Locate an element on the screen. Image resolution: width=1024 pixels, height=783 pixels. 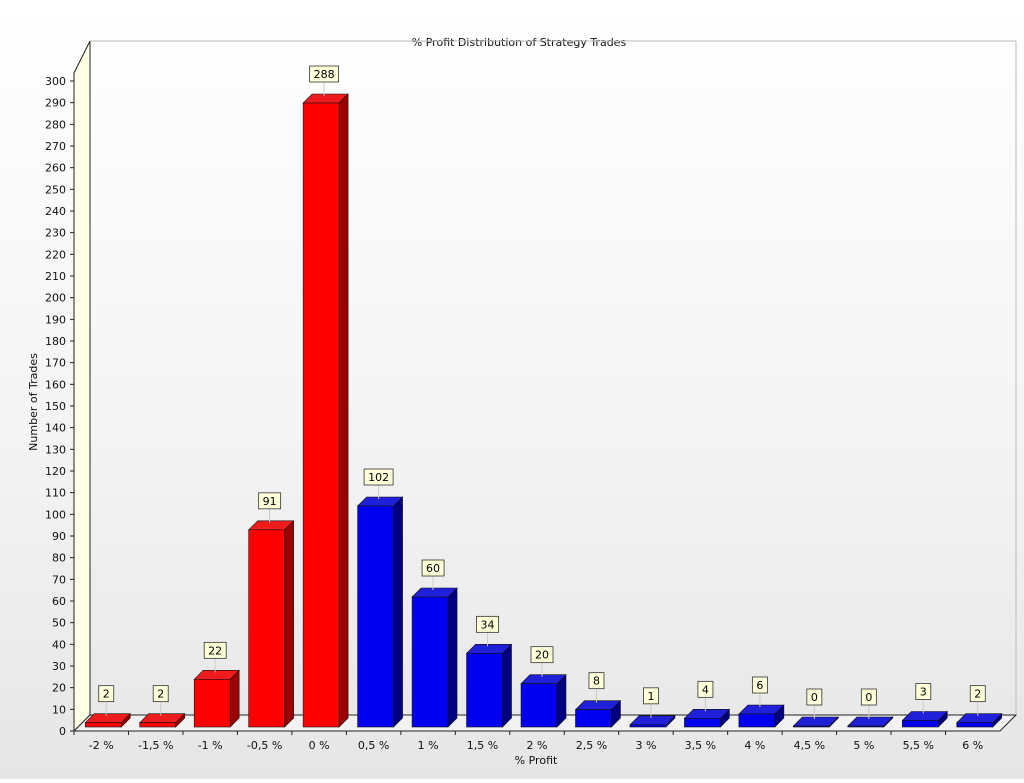
data-label-text: 60 is located at coordinates (433, 568).